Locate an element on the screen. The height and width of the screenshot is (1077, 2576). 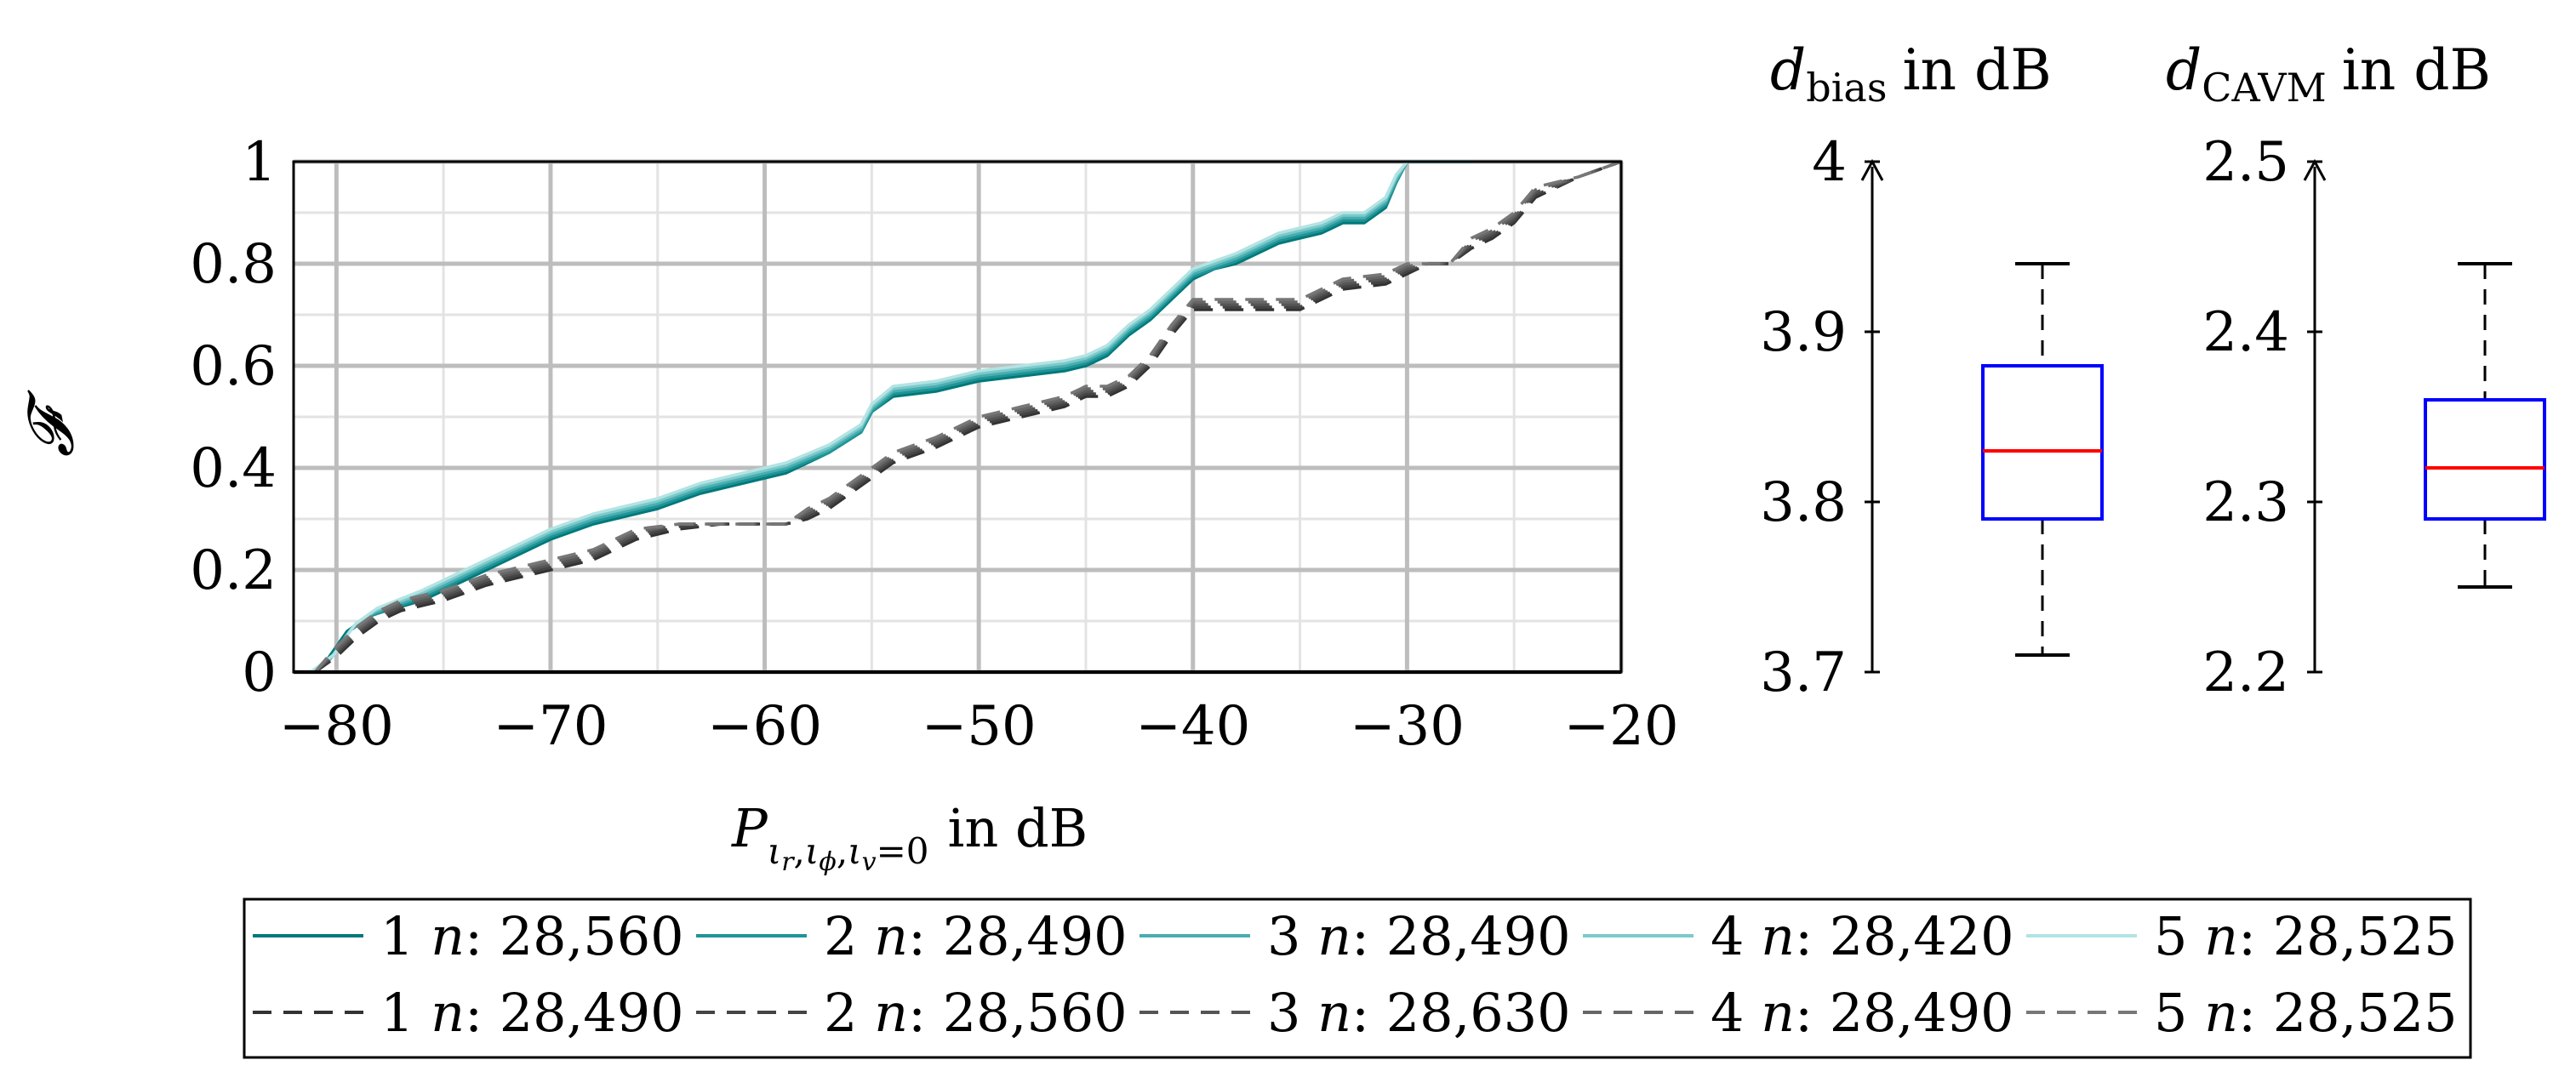
x-tick-label: −20 is located at coordinates (1620, 726).